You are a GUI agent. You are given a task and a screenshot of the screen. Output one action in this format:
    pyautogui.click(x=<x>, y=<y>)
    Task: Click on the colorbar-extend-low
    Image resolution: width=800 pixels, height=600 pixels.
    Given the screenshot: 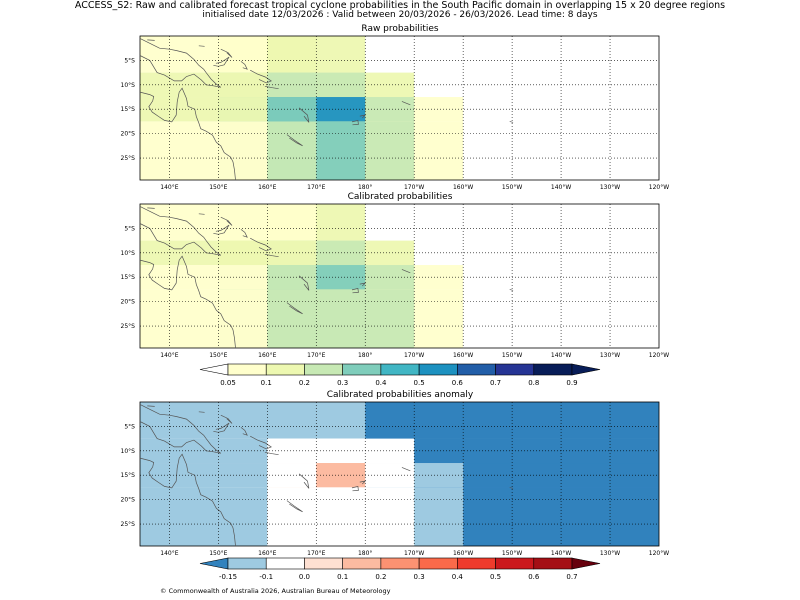 What is the action you would take?
    pyautogui.click(x=214, y=563)
    